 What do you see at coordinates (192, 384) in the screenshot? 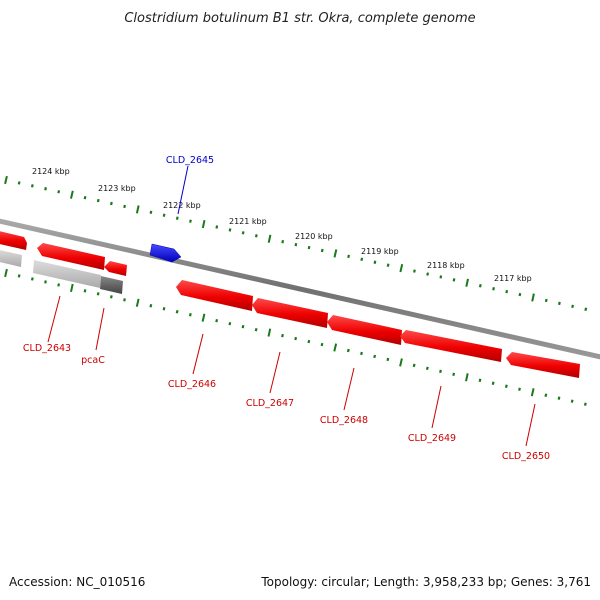
I see `gene-label-CLD_2646: CLD_2646` at bounding box center [192, 384].